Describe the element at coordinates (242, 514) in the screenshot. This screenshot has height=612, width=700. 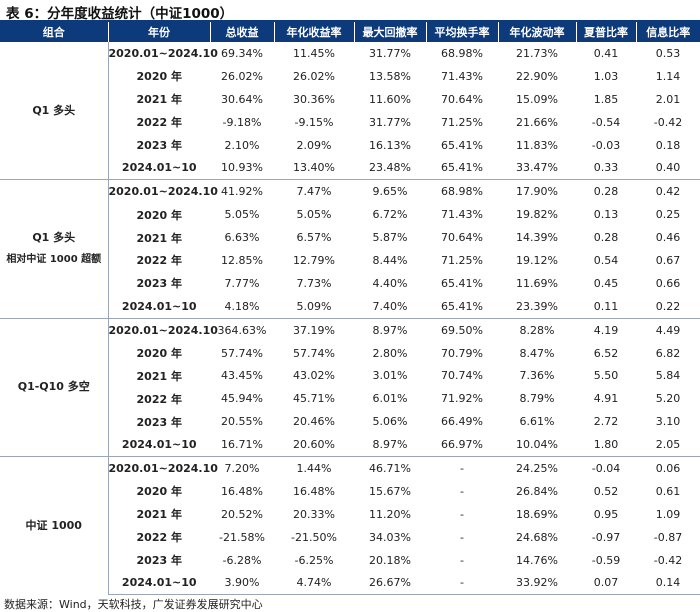
I see `total-return-cell: 20.52%` at that location.